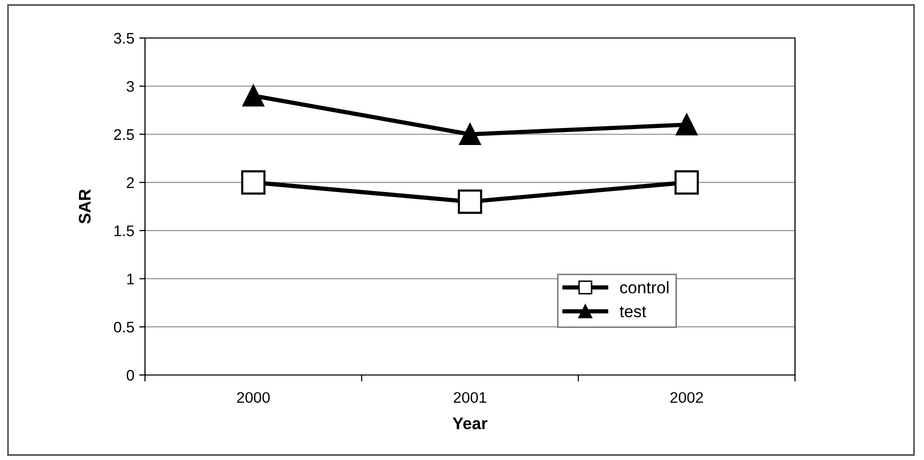 The image size is (924, 460). What do you see at coordinates (124, 38) in the screenshot?
I see `y-tick-label: 3.5` at bounding box center [124, 38].